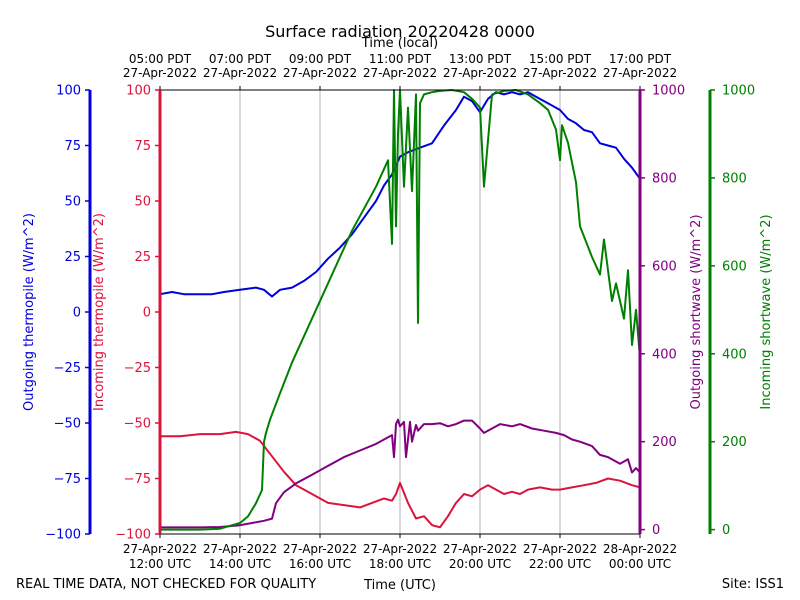  What do you see at coordinates (29, 312) in the screenshot?
I see `axis-label-outgoing-thermopile: Outgoing thermopile (W/m^2)` at bounding box center [29, 312].